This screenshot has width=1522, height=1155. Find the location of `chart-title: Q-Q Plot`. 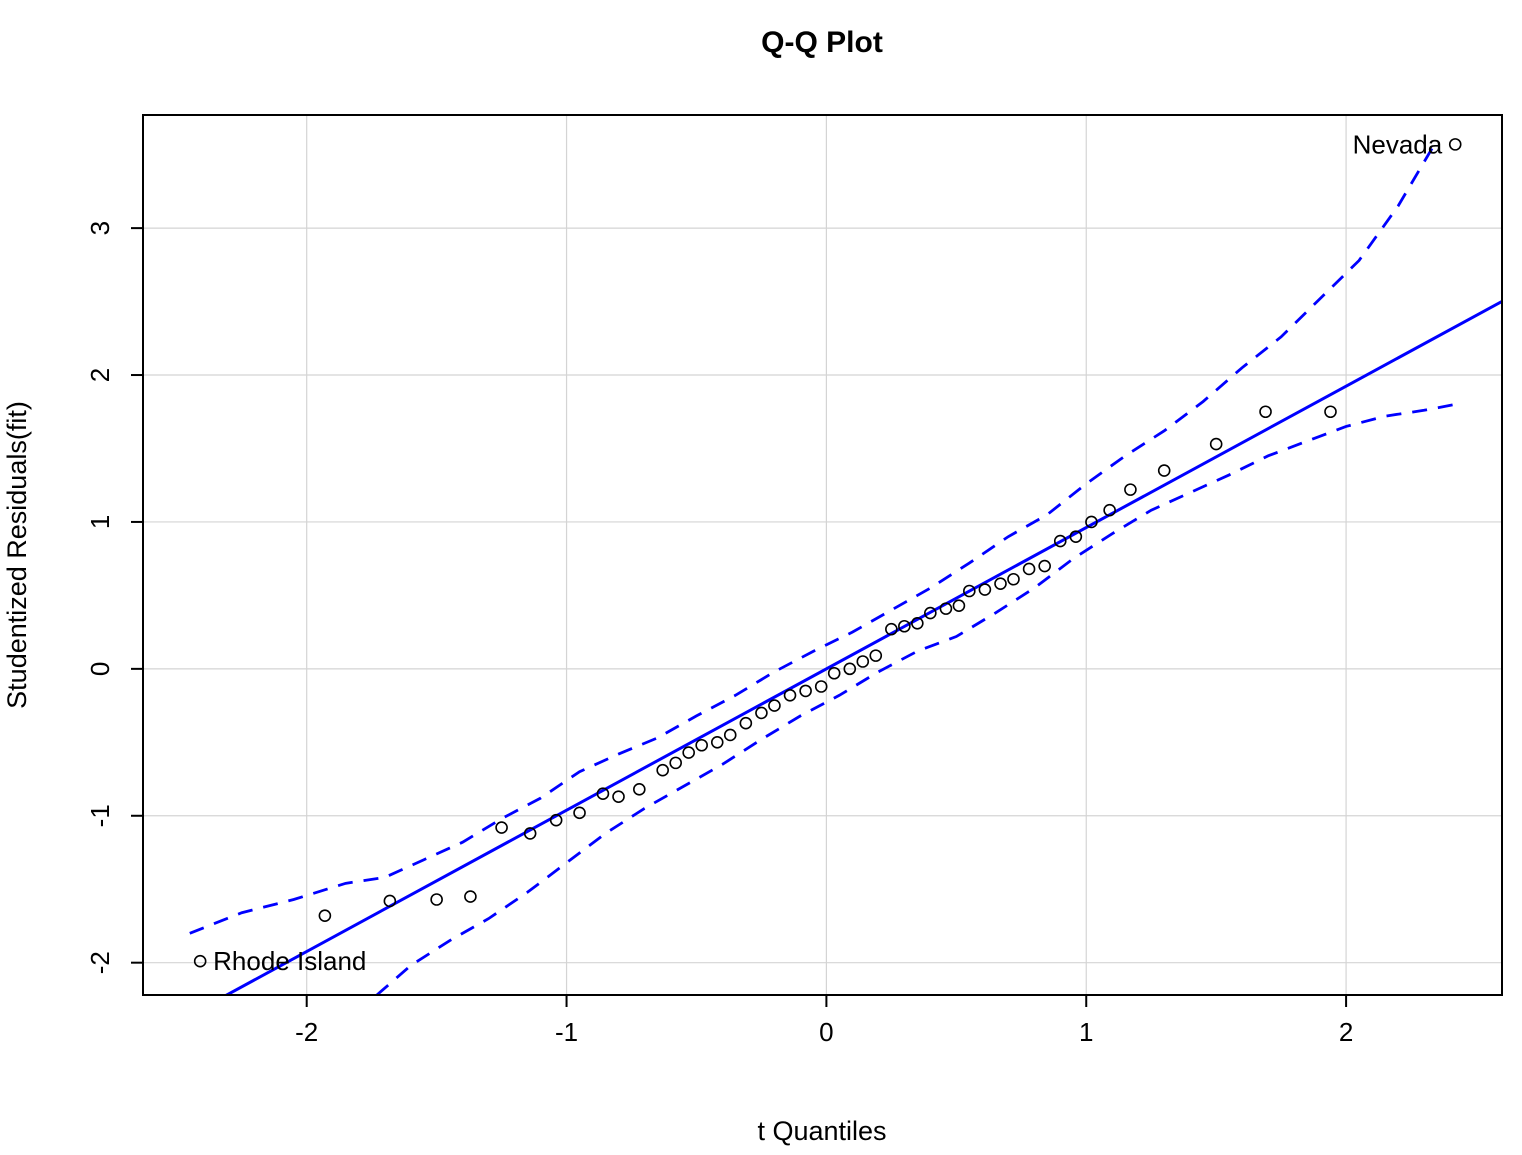

chart-title: Q-Q Plot is located at coordinates (822, 42).